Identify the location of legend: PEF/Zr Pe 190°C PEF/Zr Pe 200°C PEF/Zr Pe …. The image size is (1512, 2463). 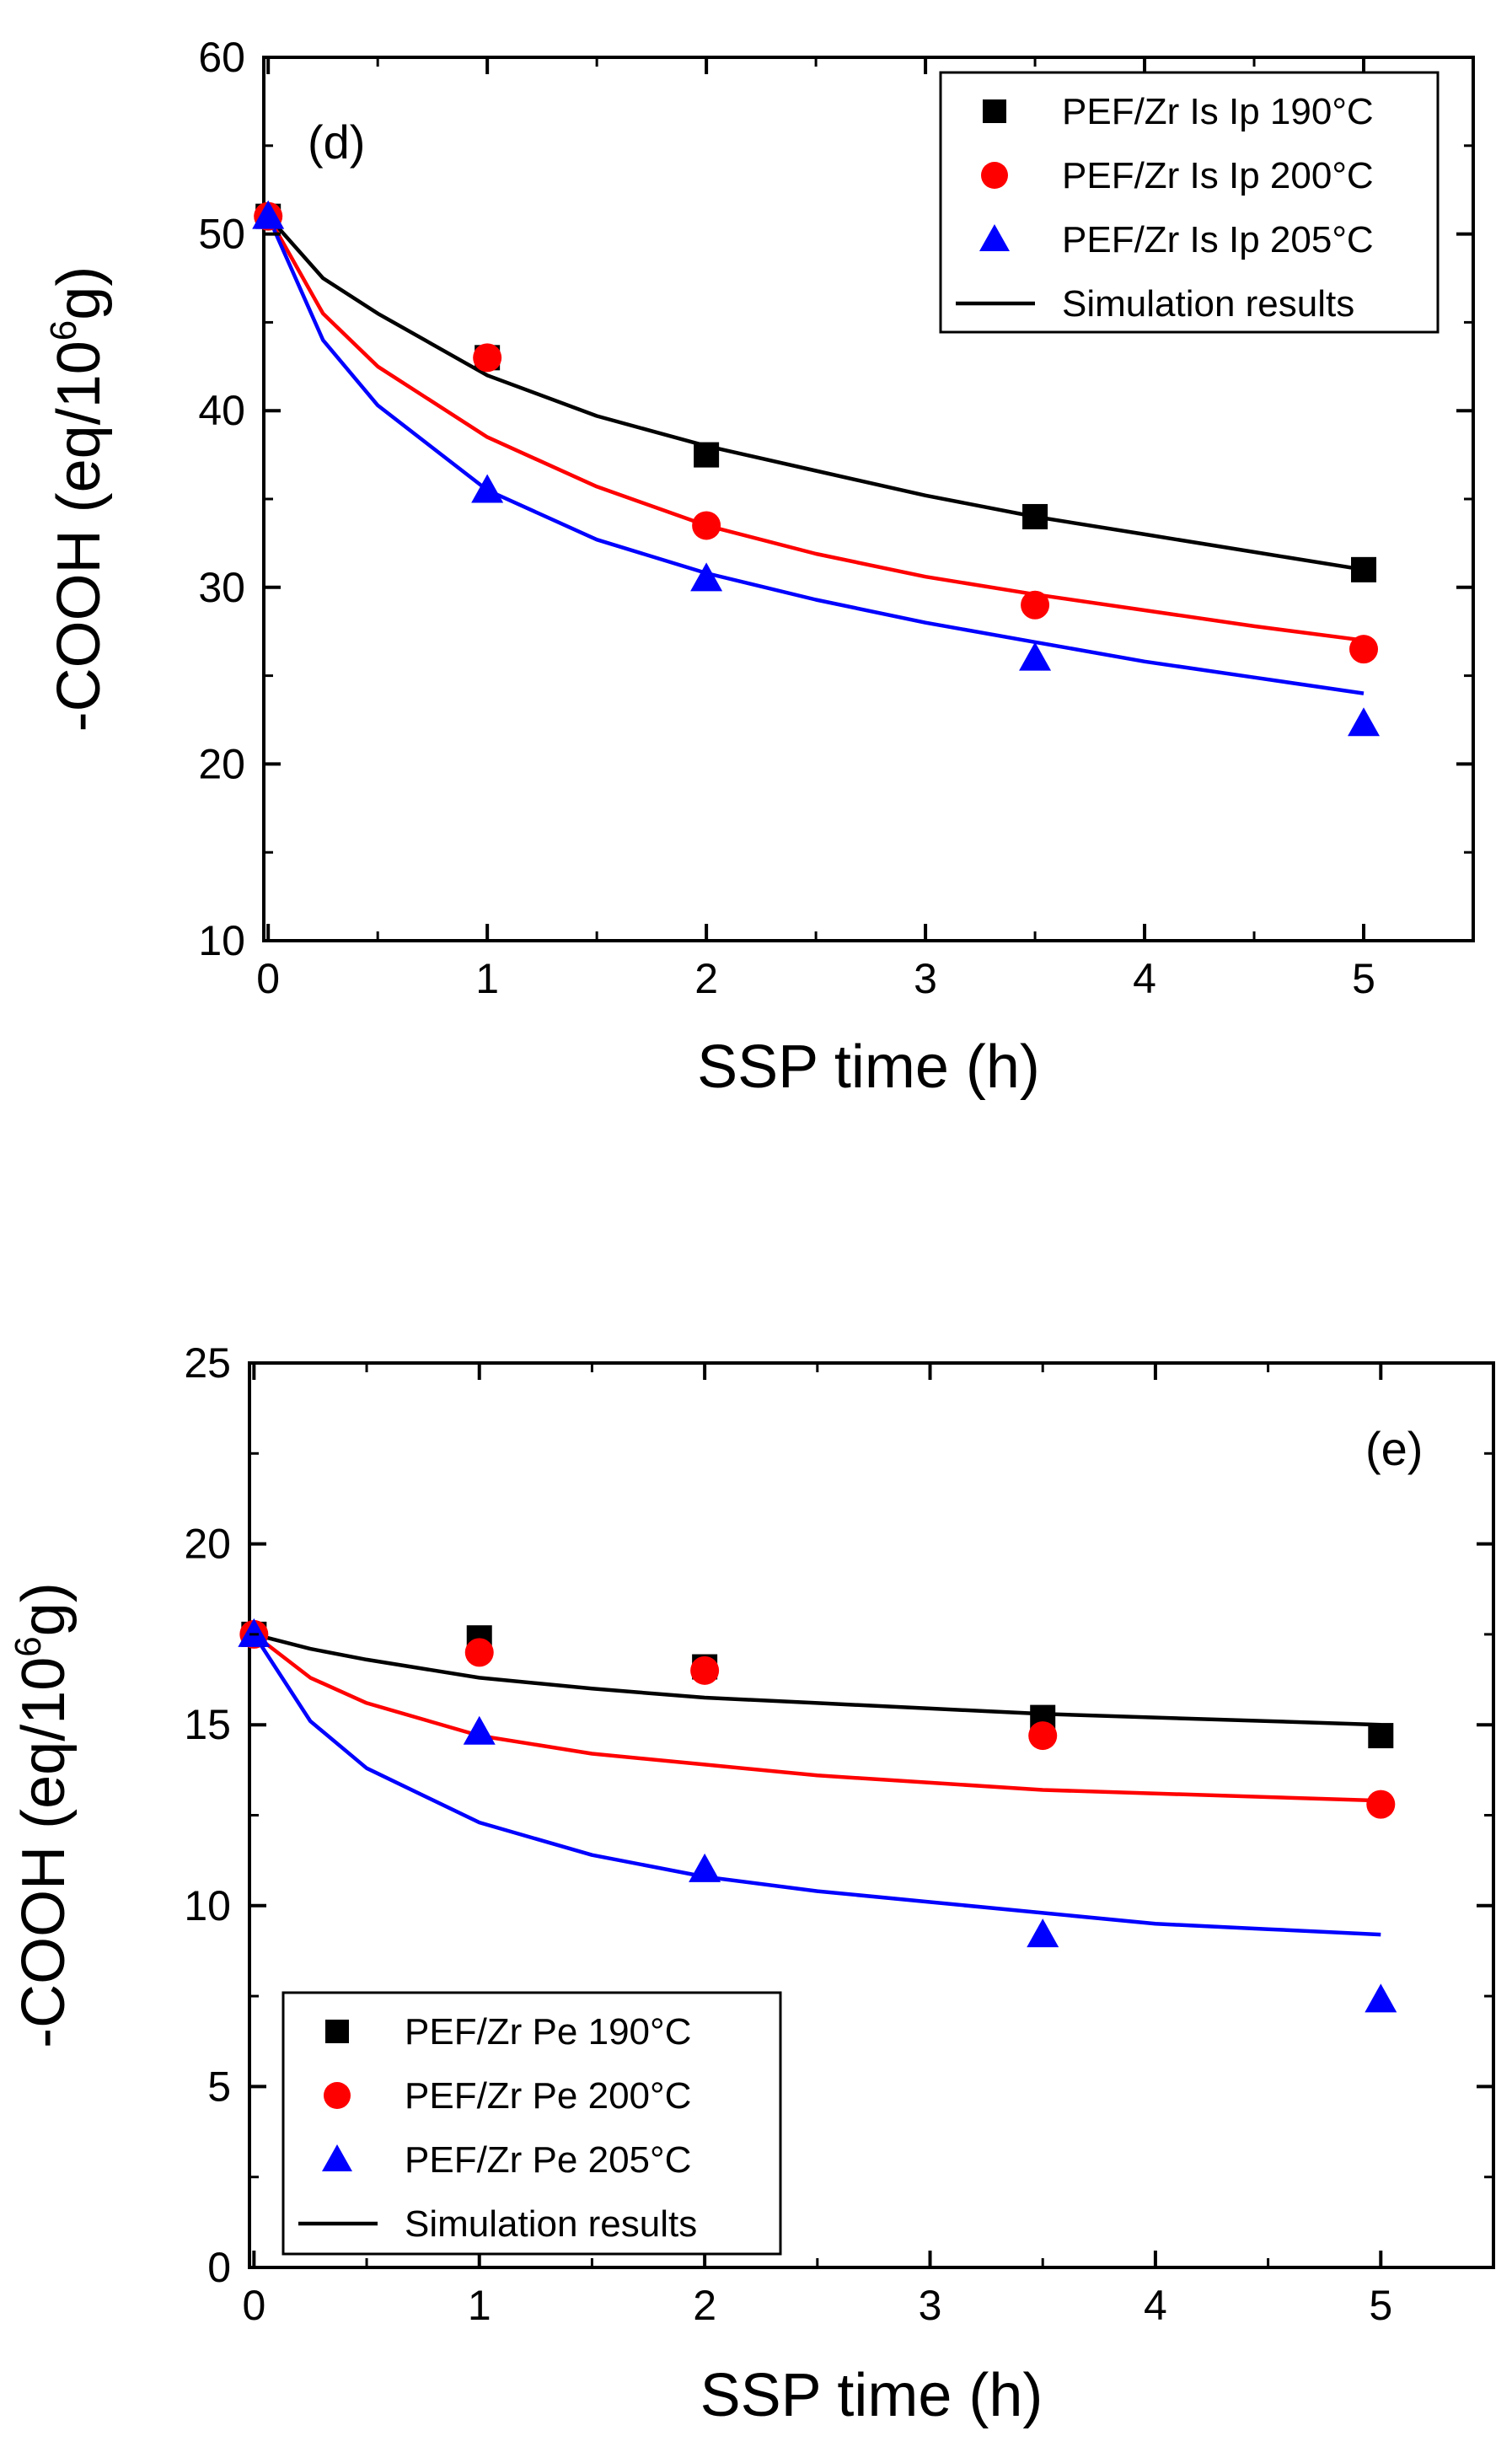
(531, 2123).